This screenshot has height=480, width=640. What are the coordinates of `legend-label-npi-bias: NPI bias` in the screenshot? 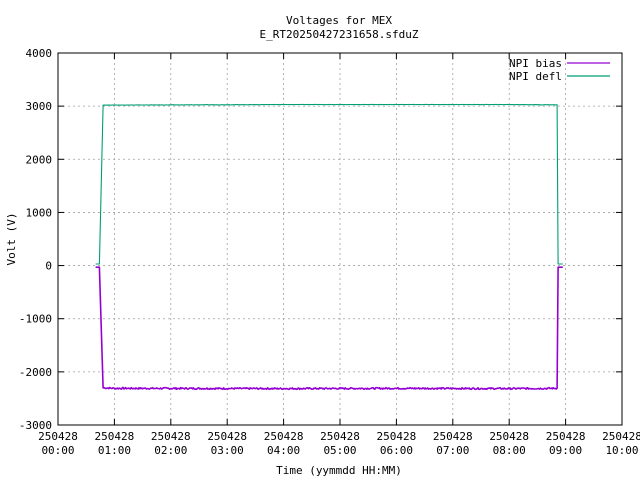 It's located at (535, 63).